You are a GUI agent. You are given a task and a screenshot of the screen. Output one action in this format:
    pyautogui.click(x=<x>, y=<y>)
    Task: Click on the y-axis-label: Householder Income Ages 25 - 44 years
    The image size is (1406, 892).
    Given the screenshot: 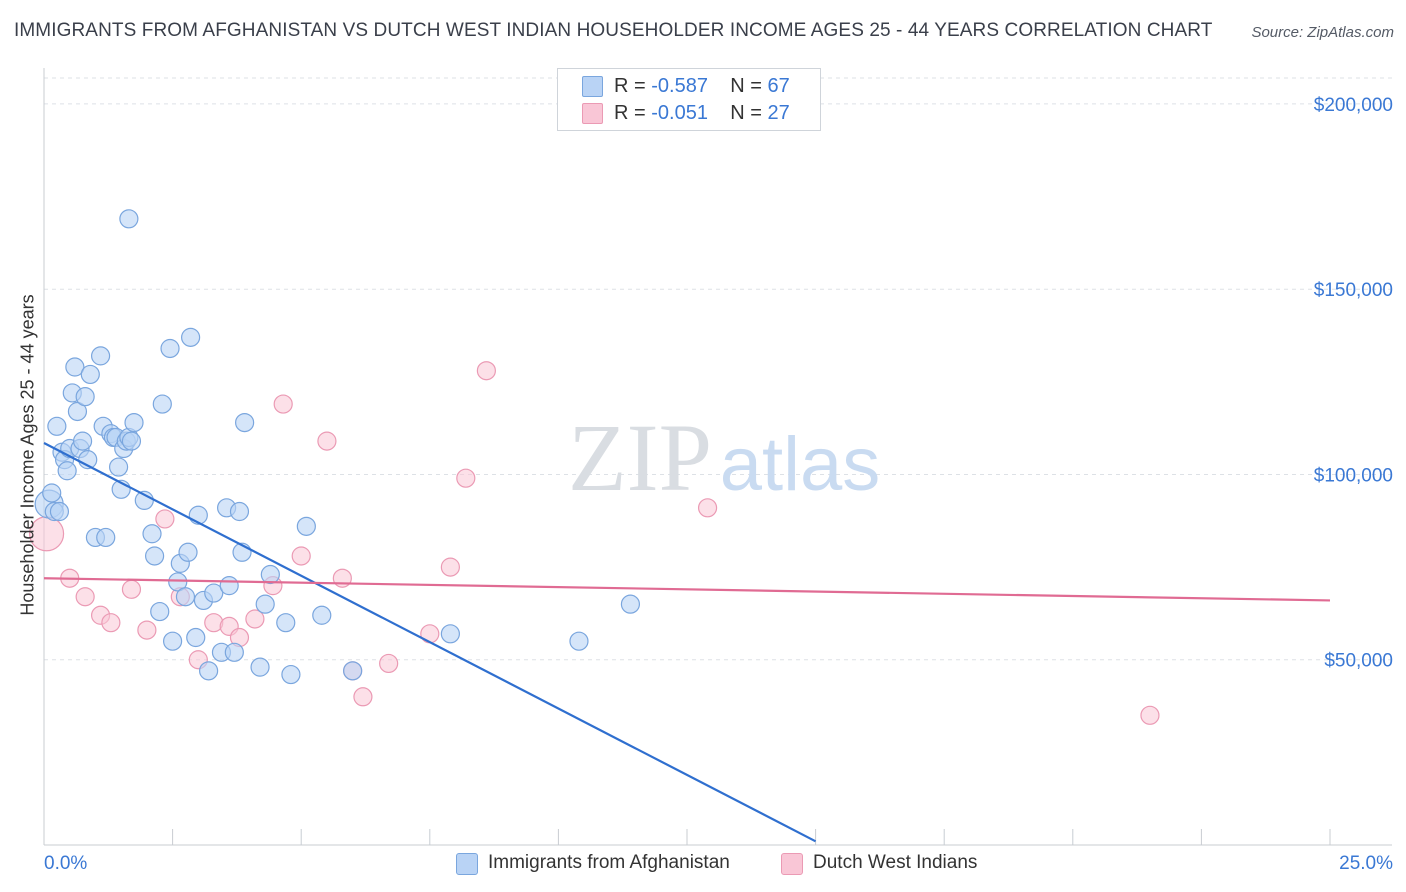 What is the action you would take?
    pyautogui.click(x=27, y=455)
    